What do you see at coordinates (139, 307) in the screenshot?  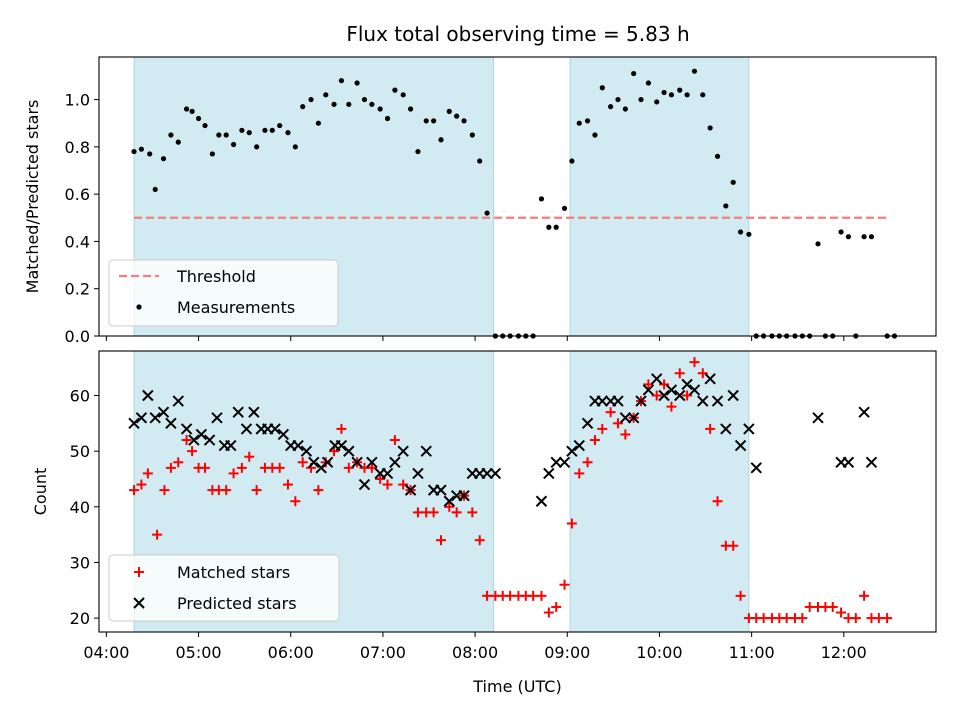 I see `legend-measurements-swatch` at bounding box center [139, 307].